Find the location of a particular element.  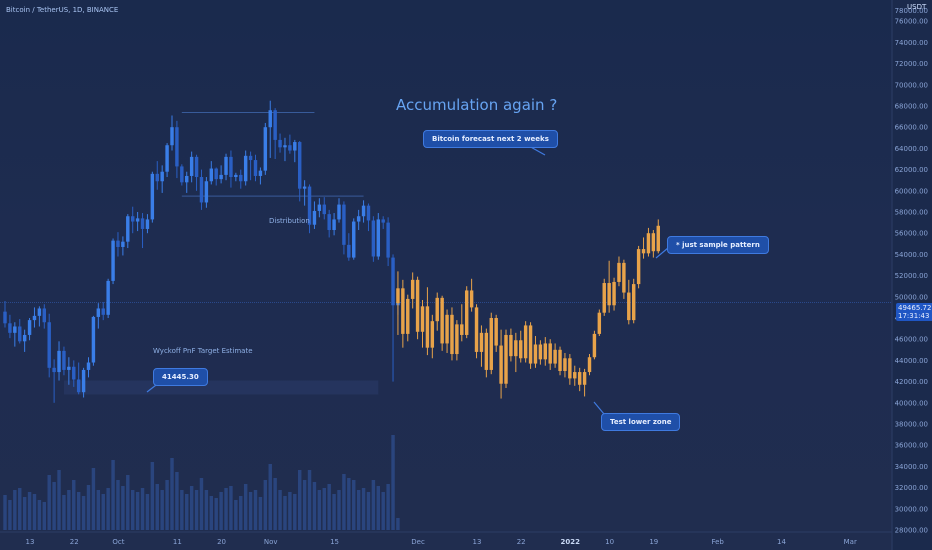

y-tick-label: 28000.00 is located at coordinates (911, 531).